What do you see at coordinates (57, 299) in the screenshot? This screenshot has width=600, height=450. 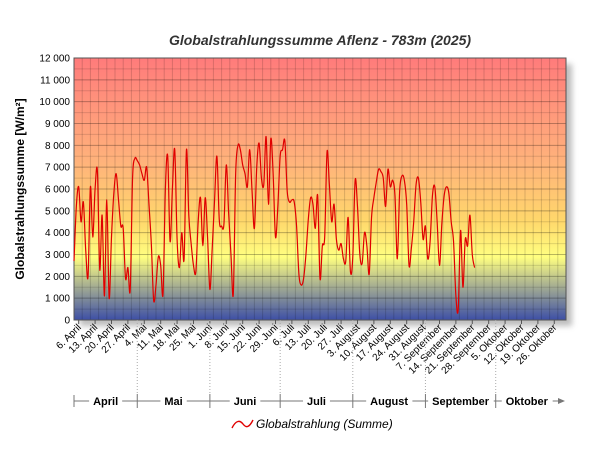 I see `y-tick-label: 1 000` at bounding box center [57, 299].